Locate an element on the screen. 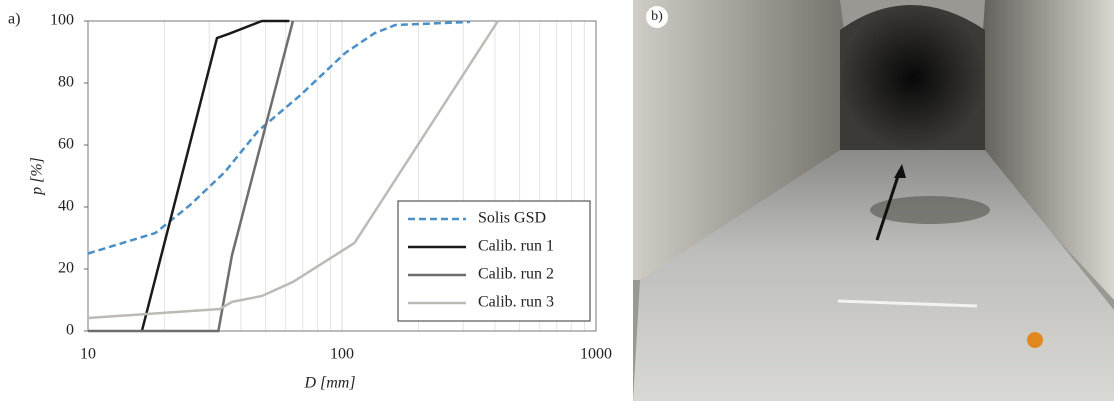 The image size is (1114, 406). y-tick-label: 20 is located at coordinates (66, 268).